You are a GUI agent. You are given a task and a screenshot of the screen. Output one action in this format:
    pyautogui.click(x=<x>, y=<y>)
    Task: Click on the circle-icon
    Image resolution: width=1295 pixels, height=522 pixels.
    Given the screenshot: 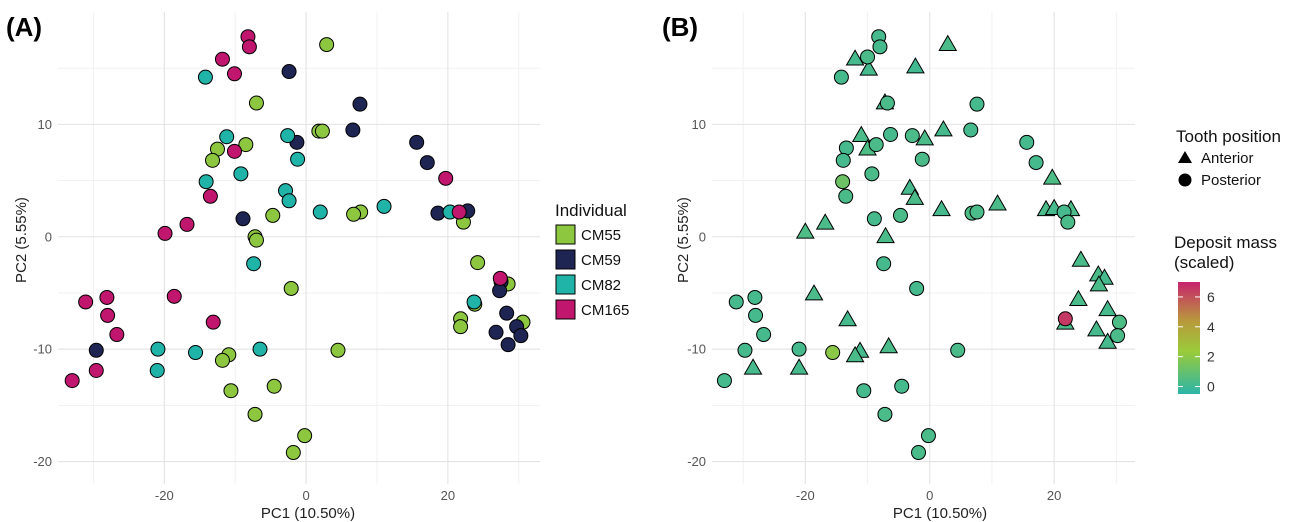 What is the action you would take?
    pyautogui.click(x=1185, y=180)
    